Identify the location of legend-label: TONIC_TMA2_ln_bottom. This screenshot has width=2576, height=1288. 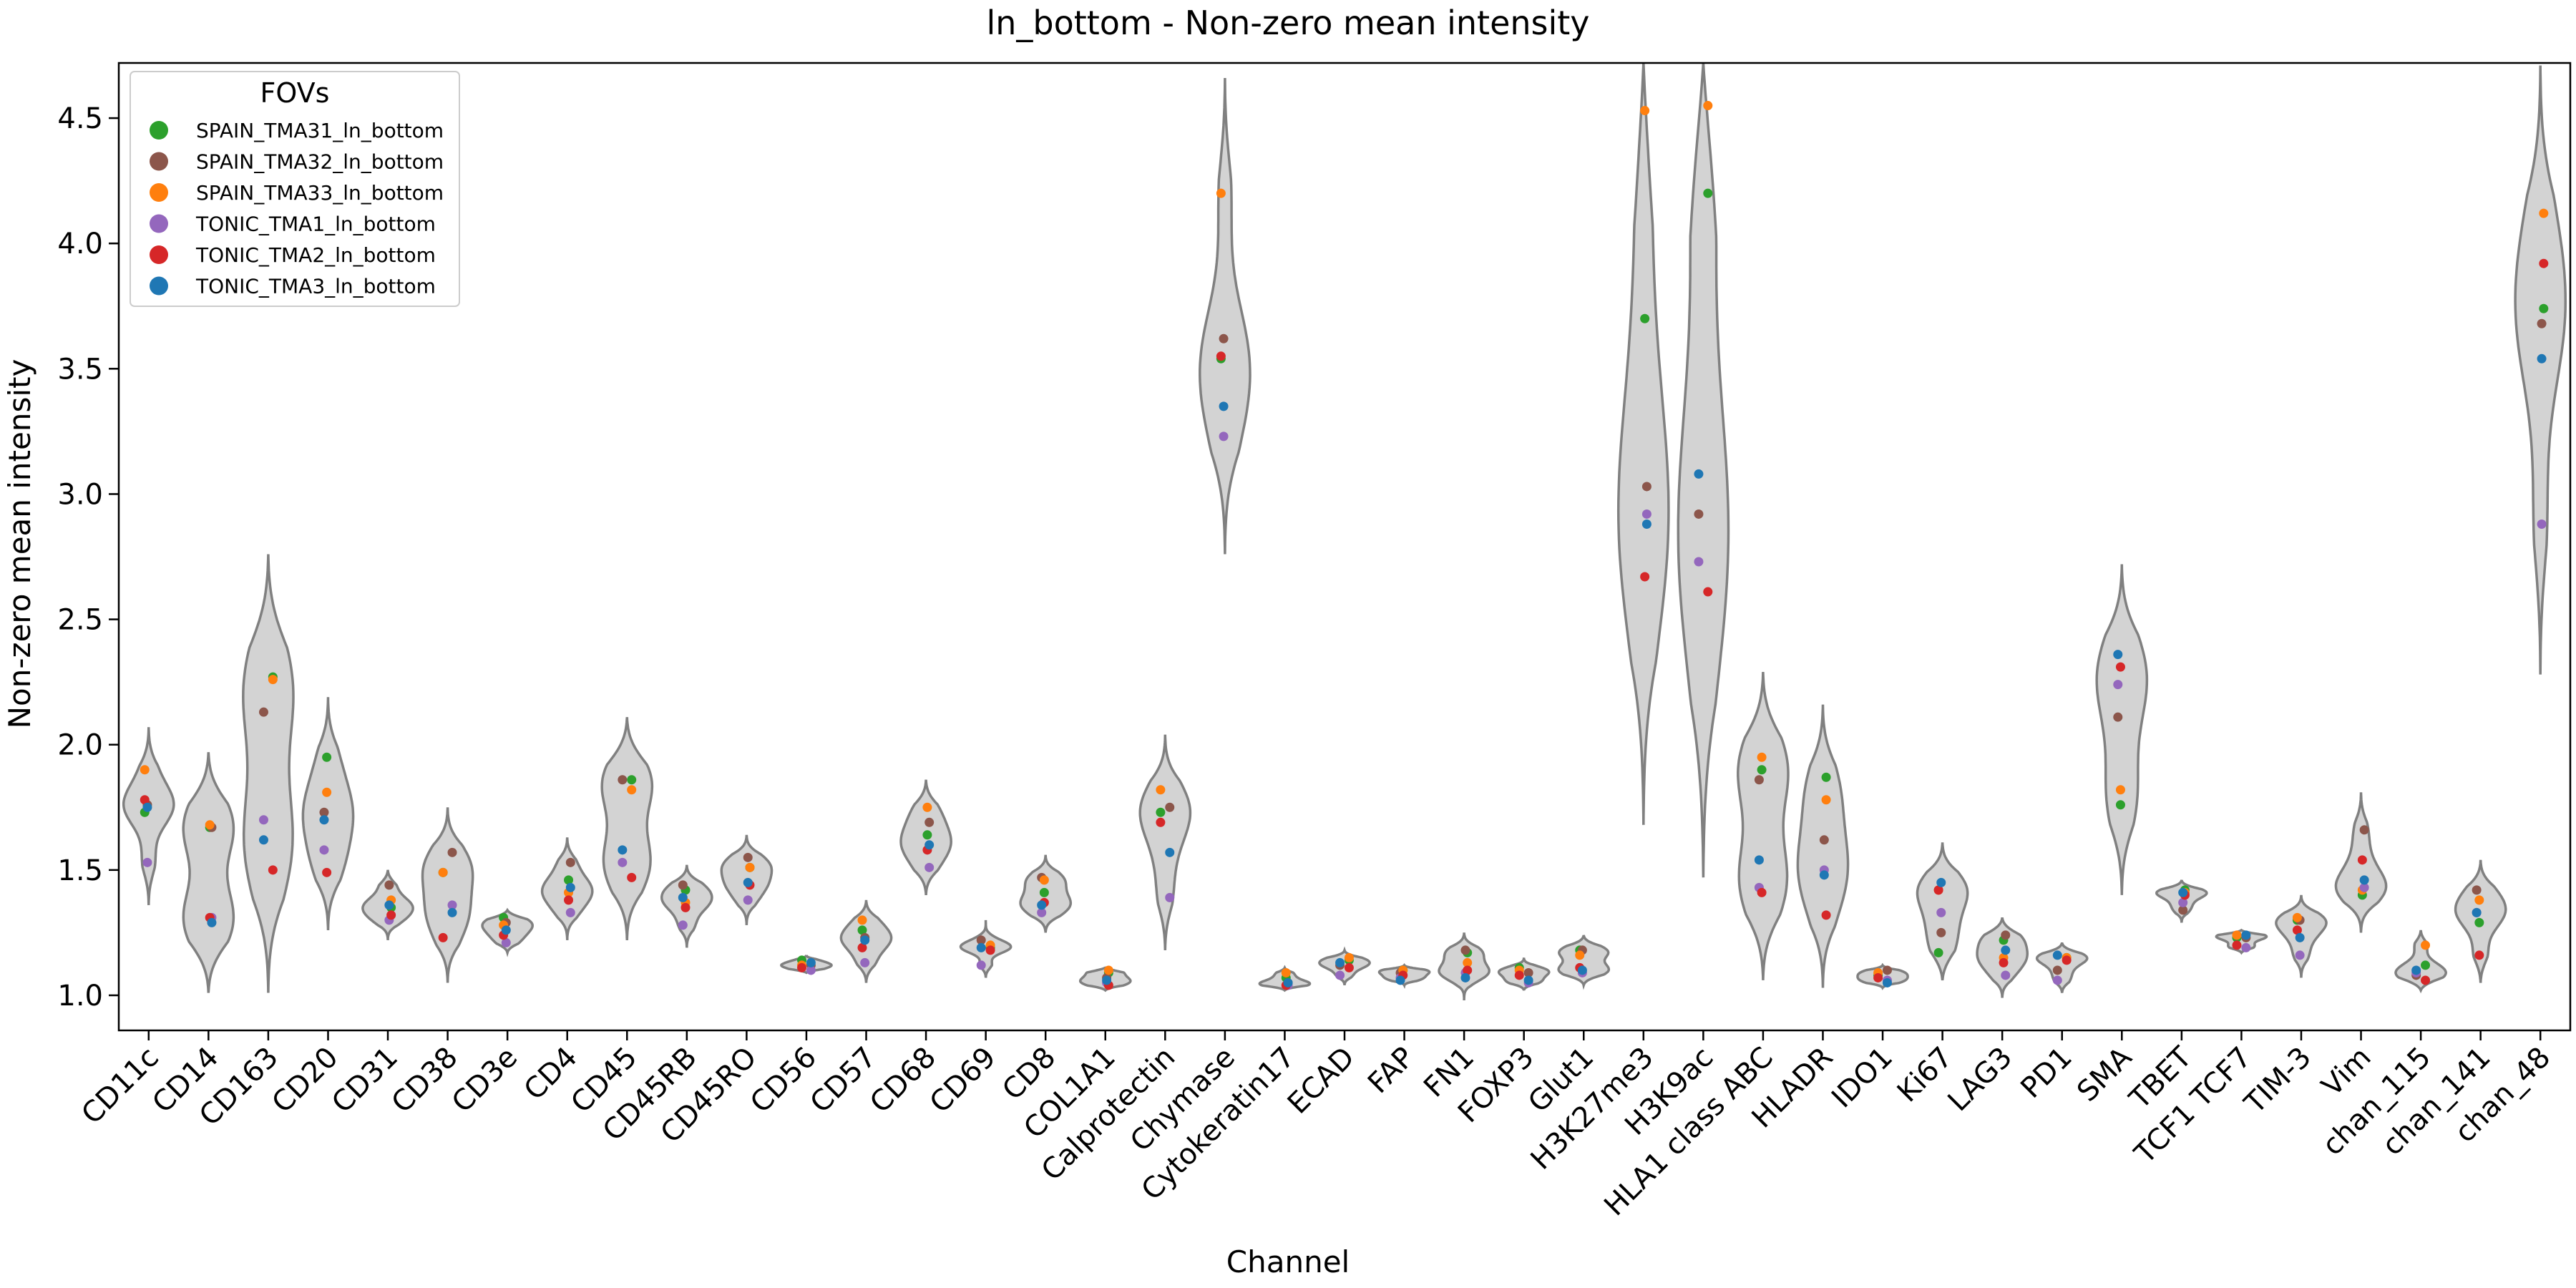
(315, 255).